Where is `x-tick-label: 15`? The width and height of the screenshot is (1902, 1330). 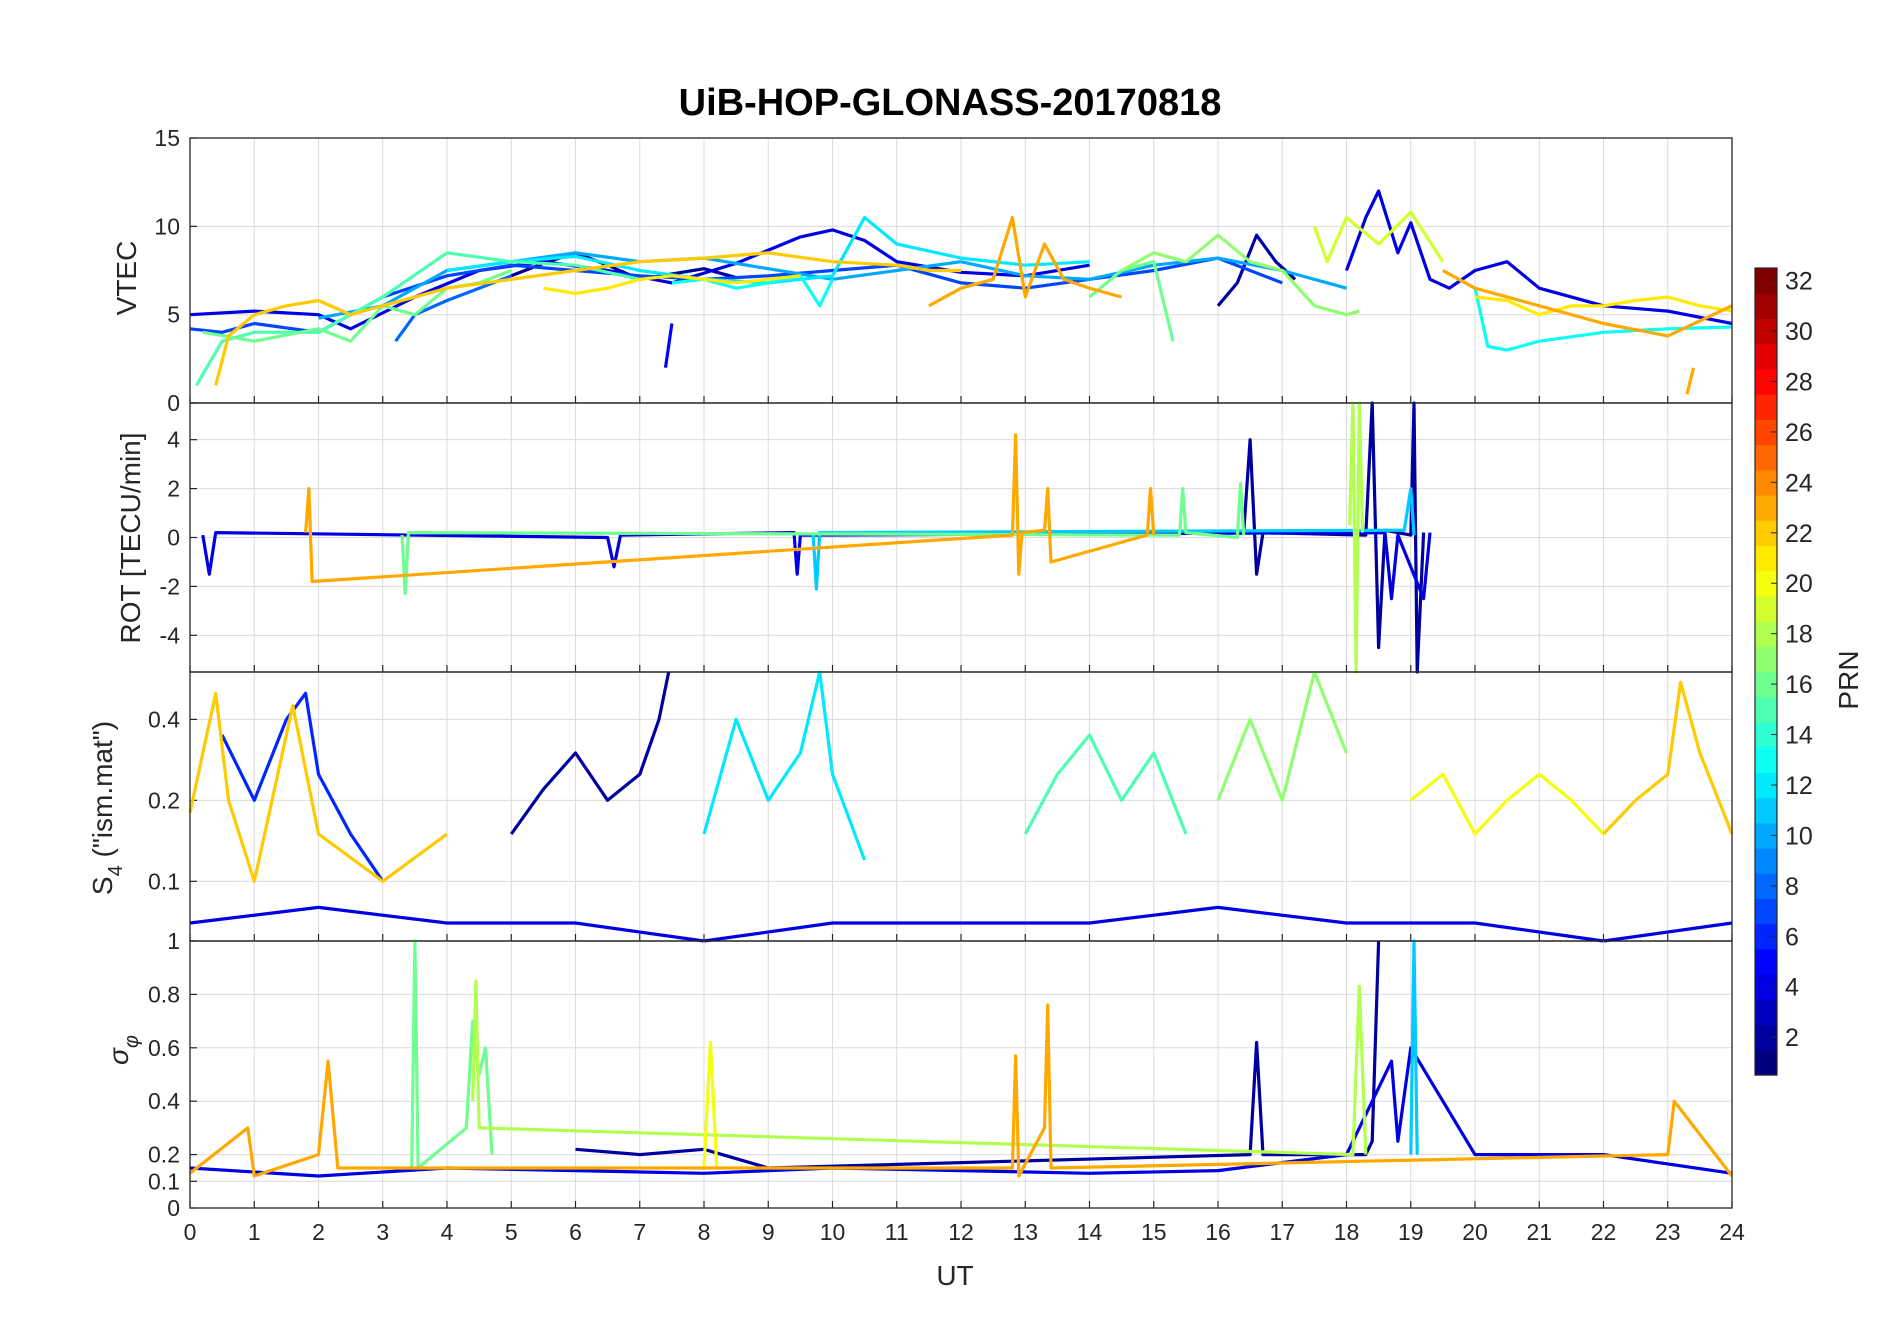 x-tick-label: 15 is located at coordinates (1154, 1232).